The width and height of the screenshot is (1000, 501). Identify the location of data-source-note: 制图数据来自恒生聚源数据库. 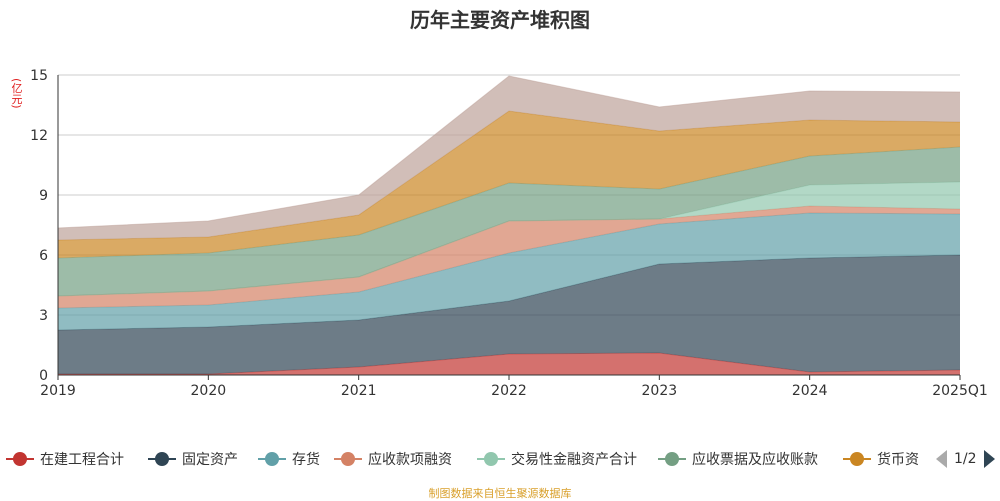
(500, 493).